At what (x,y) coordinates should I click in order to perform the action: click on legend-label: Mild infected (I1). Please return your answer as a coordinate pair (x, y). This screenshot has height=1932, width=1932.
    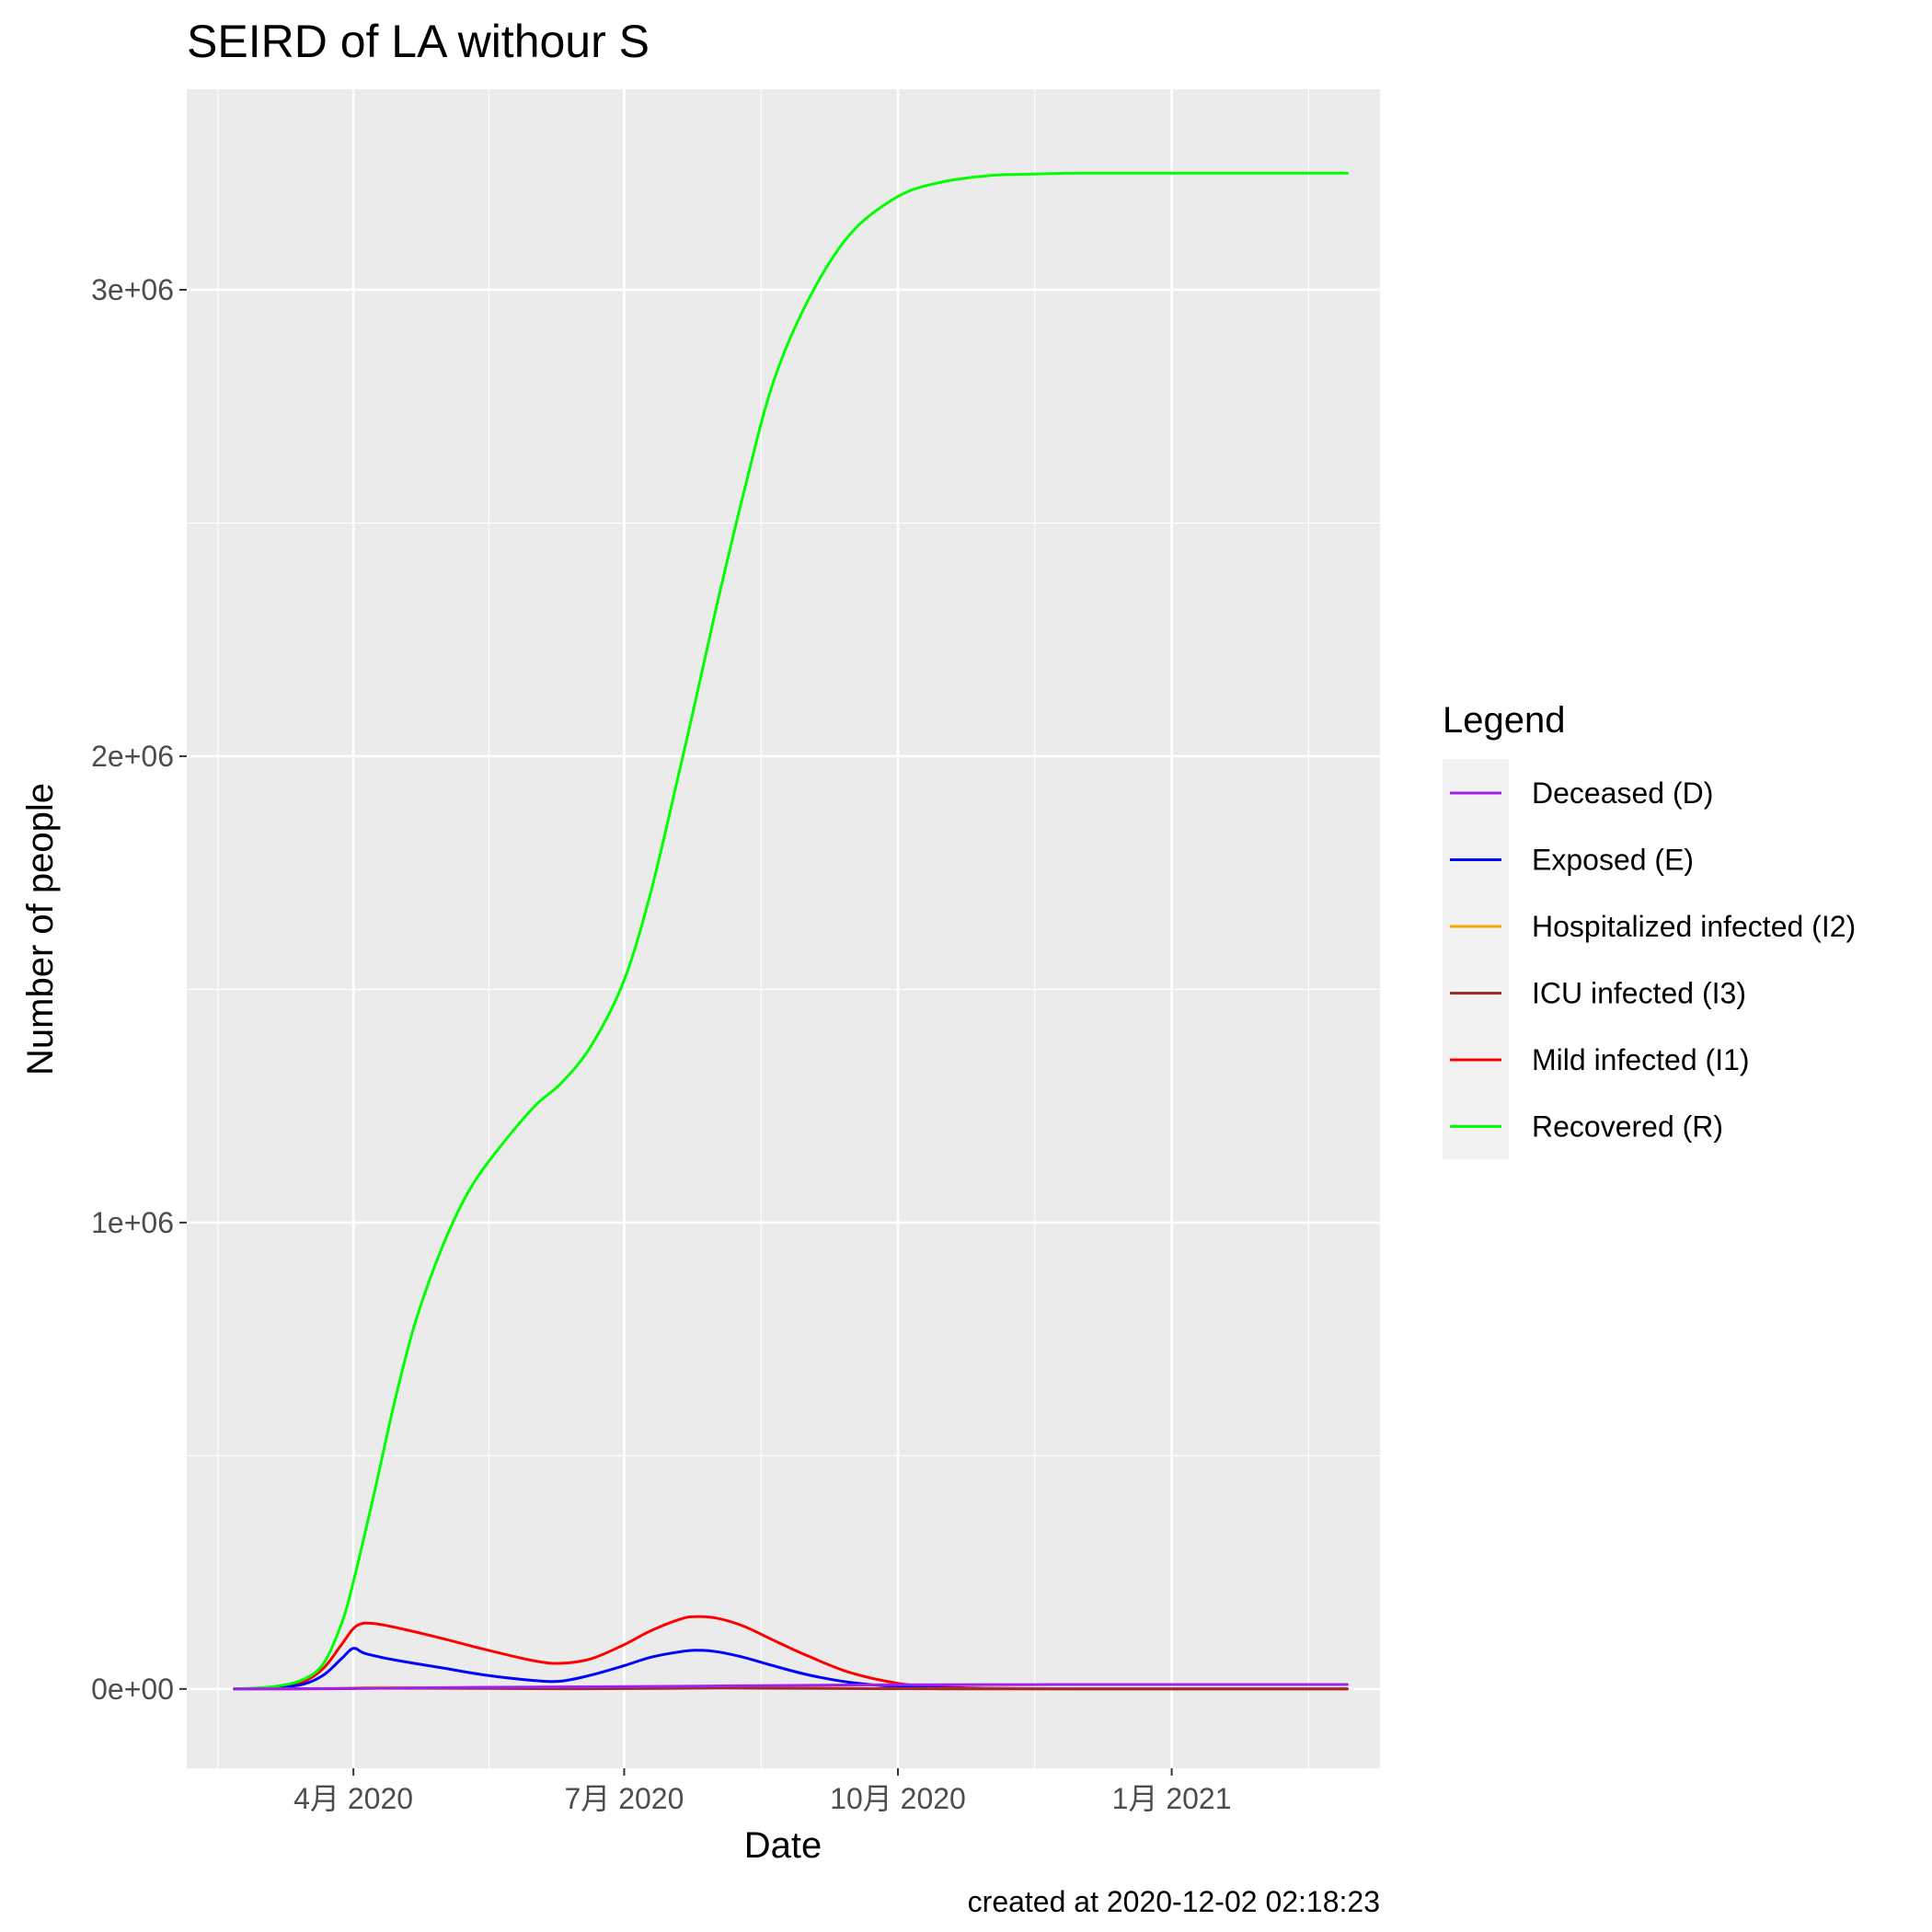
    Looking at the image, I should click on (1641, 1059).